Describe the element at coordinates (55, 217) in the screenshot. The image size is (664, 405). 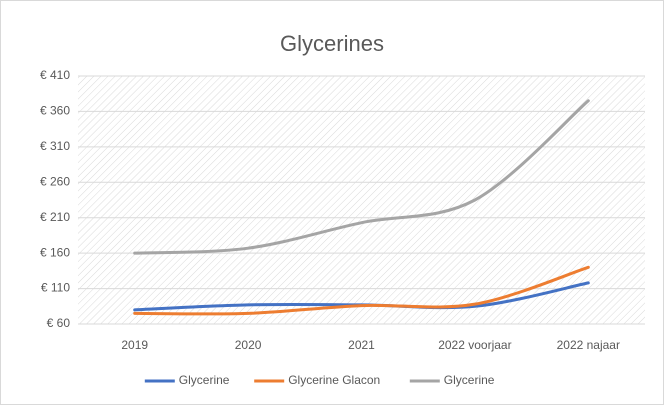
I see `y-tick-label: € 210` at that location.